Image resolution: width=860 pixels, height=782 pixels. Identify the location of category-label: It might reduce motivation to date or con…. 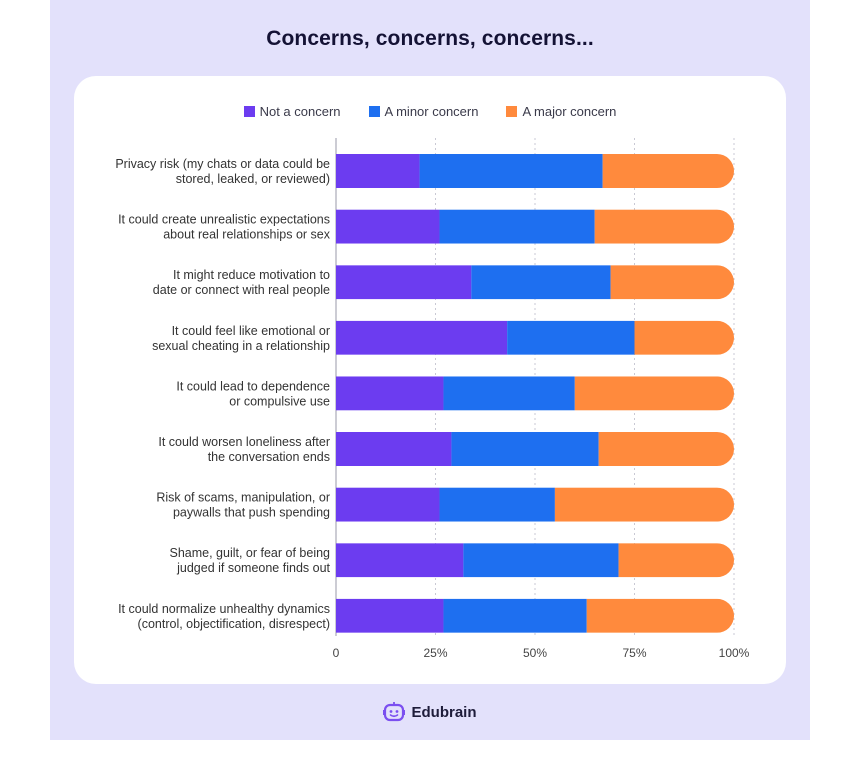
(241, 282).